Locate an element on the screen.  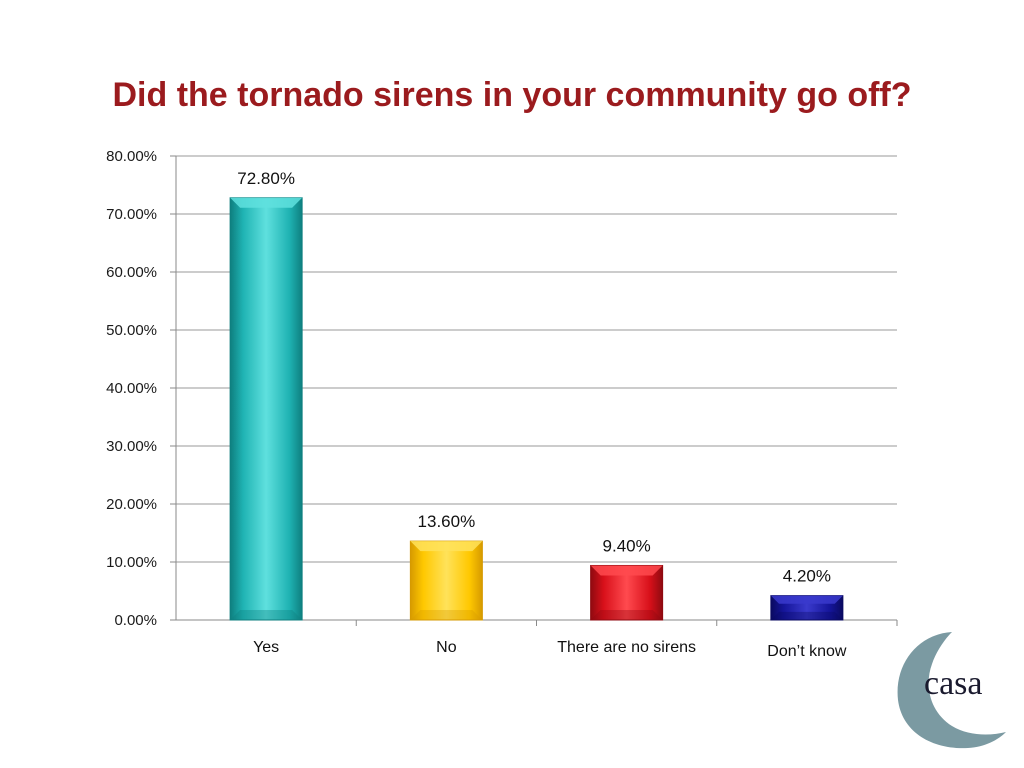
y-tick-label: 20.00% is located at coordinates (131, 504).